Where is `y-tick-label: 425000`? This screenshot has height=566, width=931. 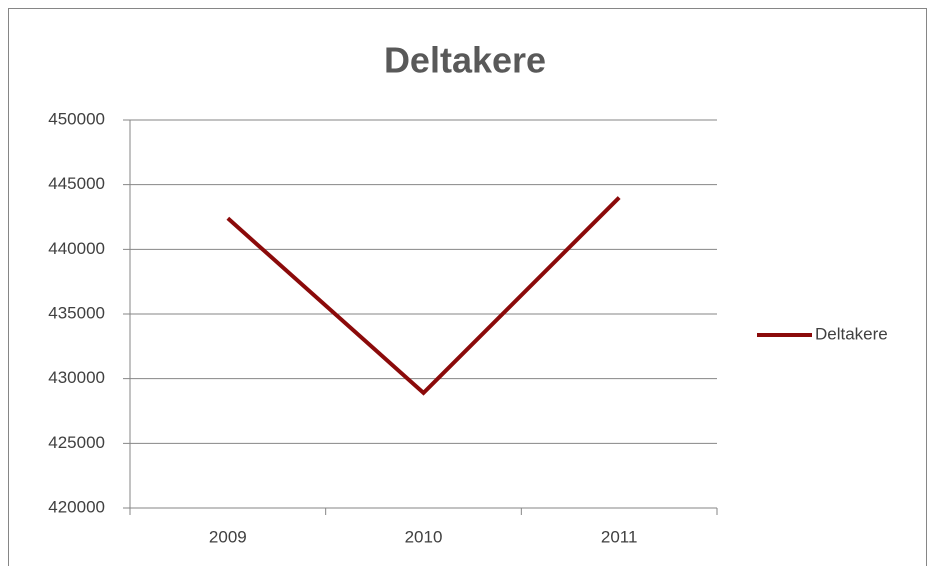 y-tick-label: 425000 is located at coordinates (76, 442).